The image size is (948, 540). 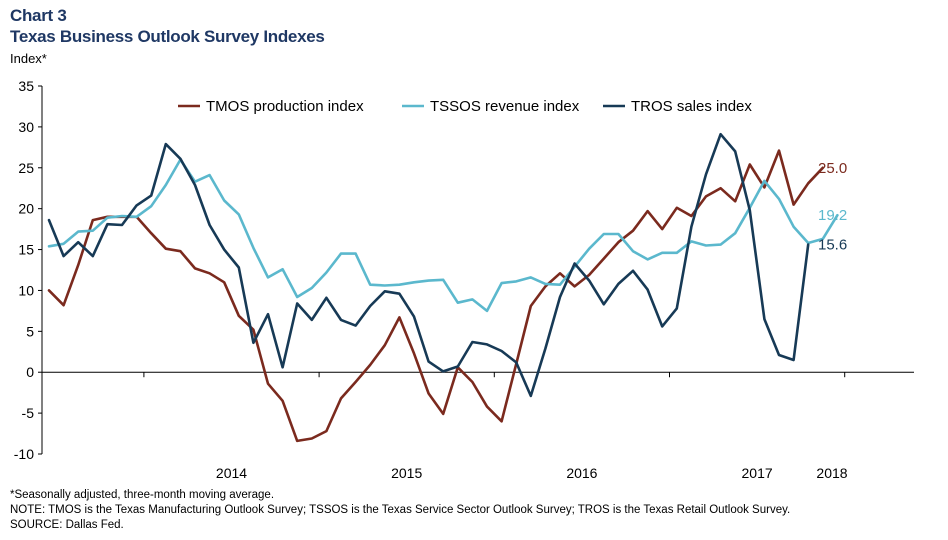 What do you see at coordinates (285, 106) in the screenshot?
I see `legend-label-tmos: TMOS production index` at bounding box center [285, 106].